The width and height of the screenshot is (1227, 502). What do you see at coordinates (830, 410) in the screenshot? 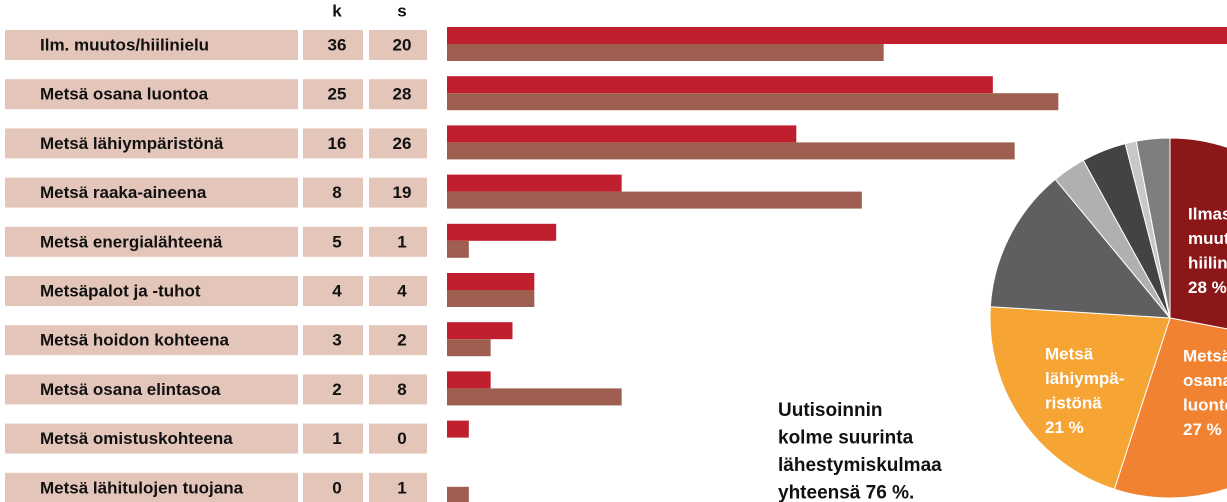
I see `annotation: Uutisoinnin` at bounding box center [830, 410].